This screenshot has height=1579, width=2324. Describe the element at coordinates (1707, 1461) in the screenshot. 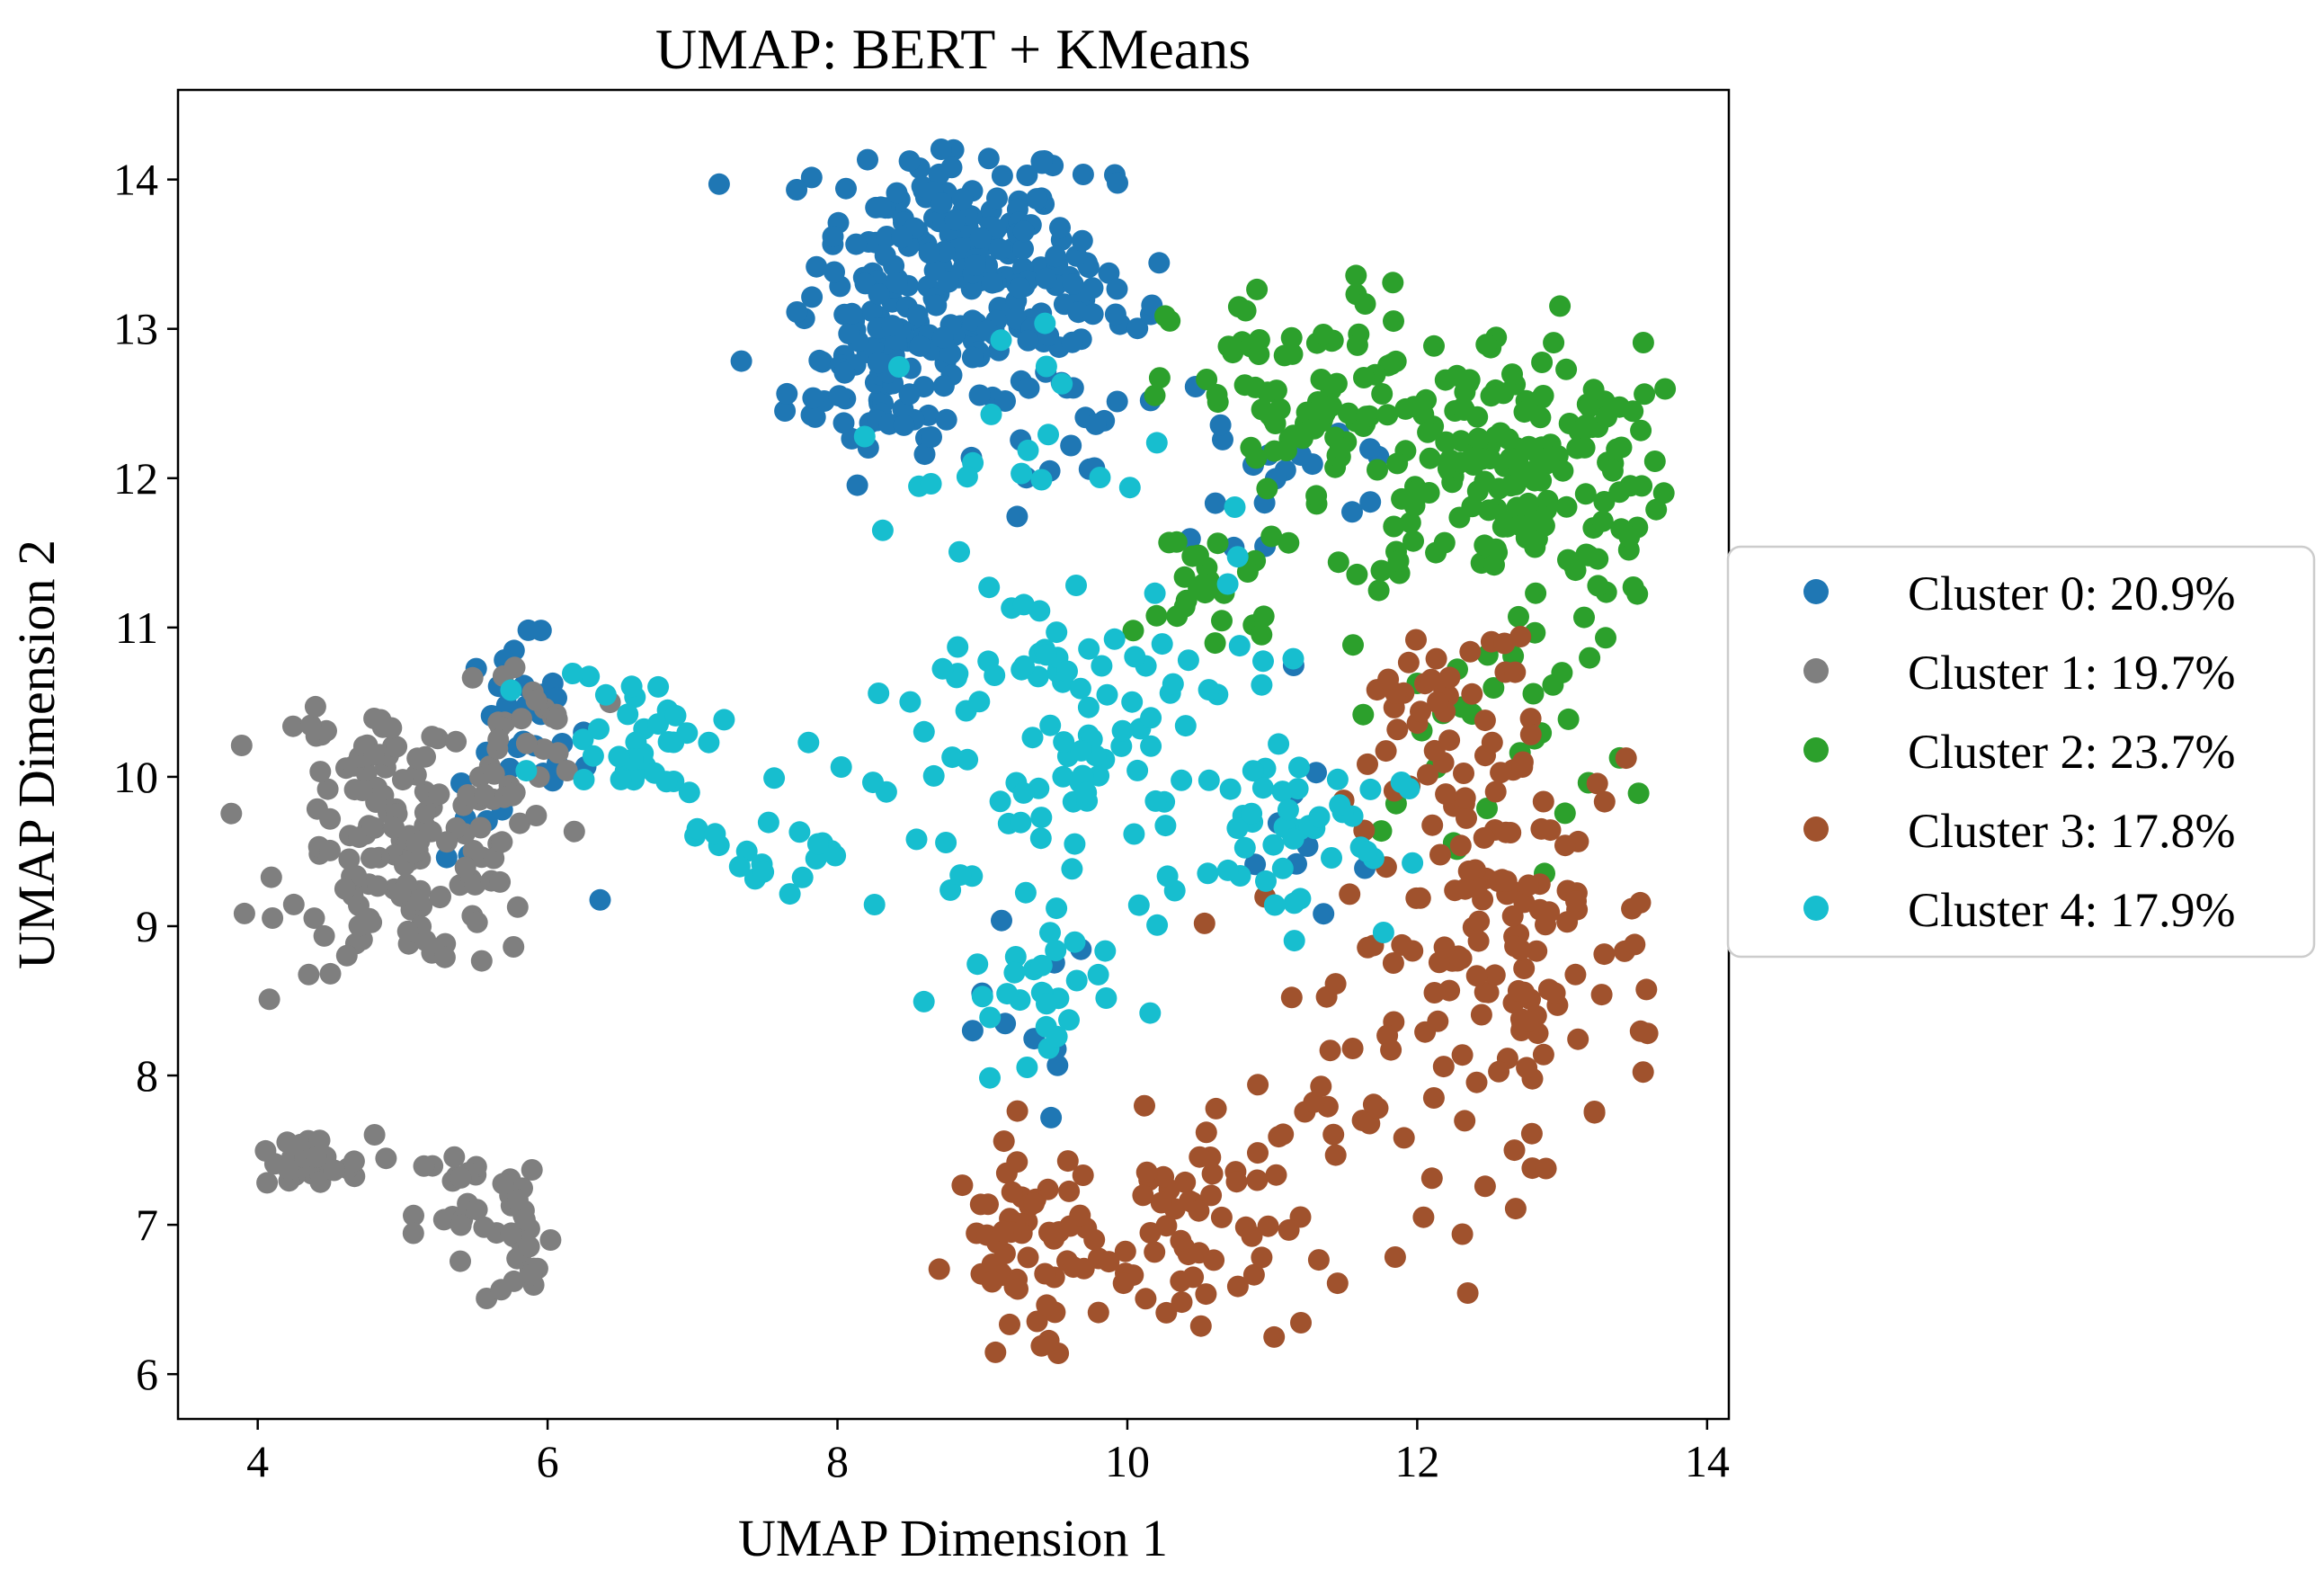

I see `x-tick-label: 14` at that location.